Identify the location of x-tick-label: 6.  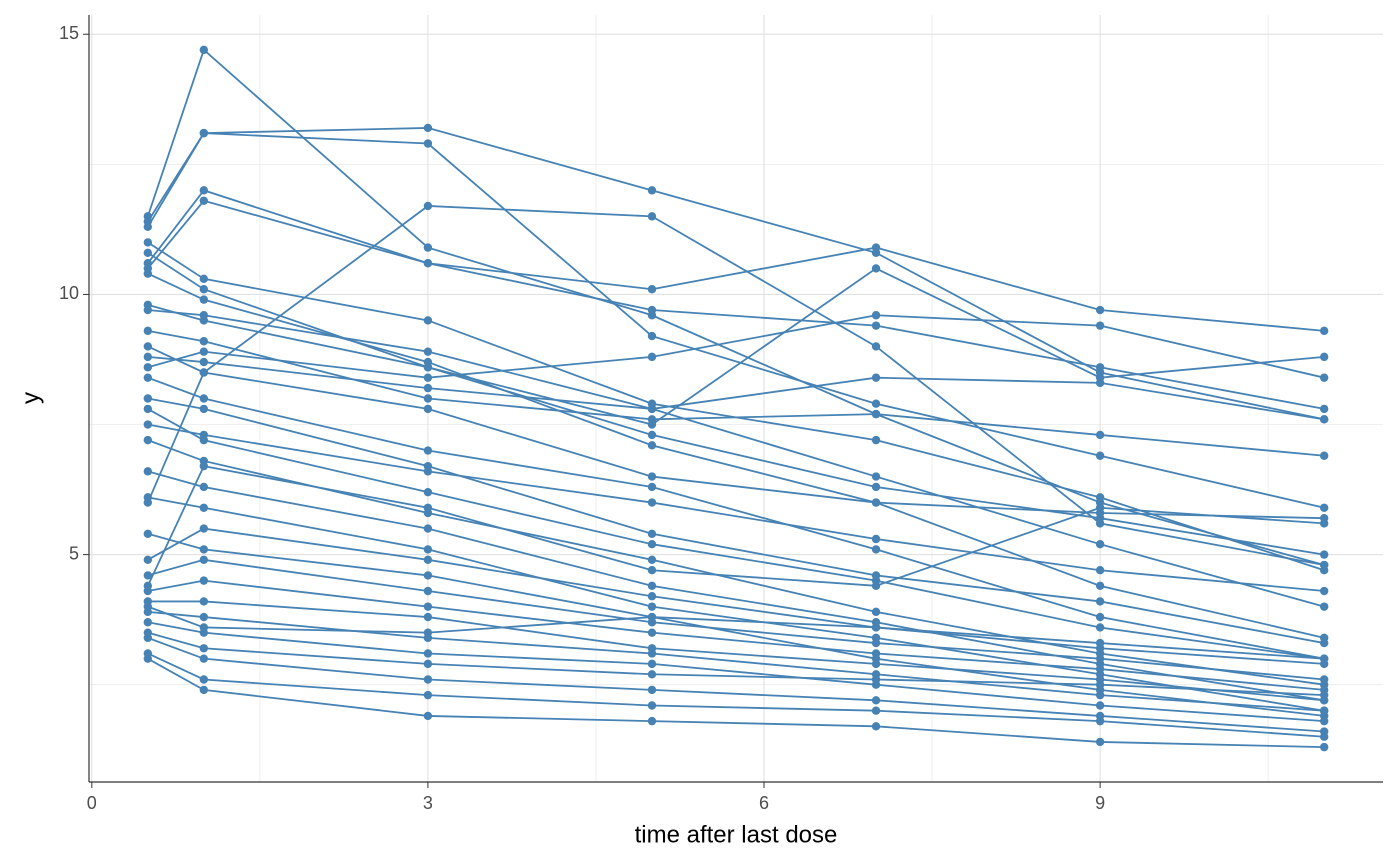
(764, 803).